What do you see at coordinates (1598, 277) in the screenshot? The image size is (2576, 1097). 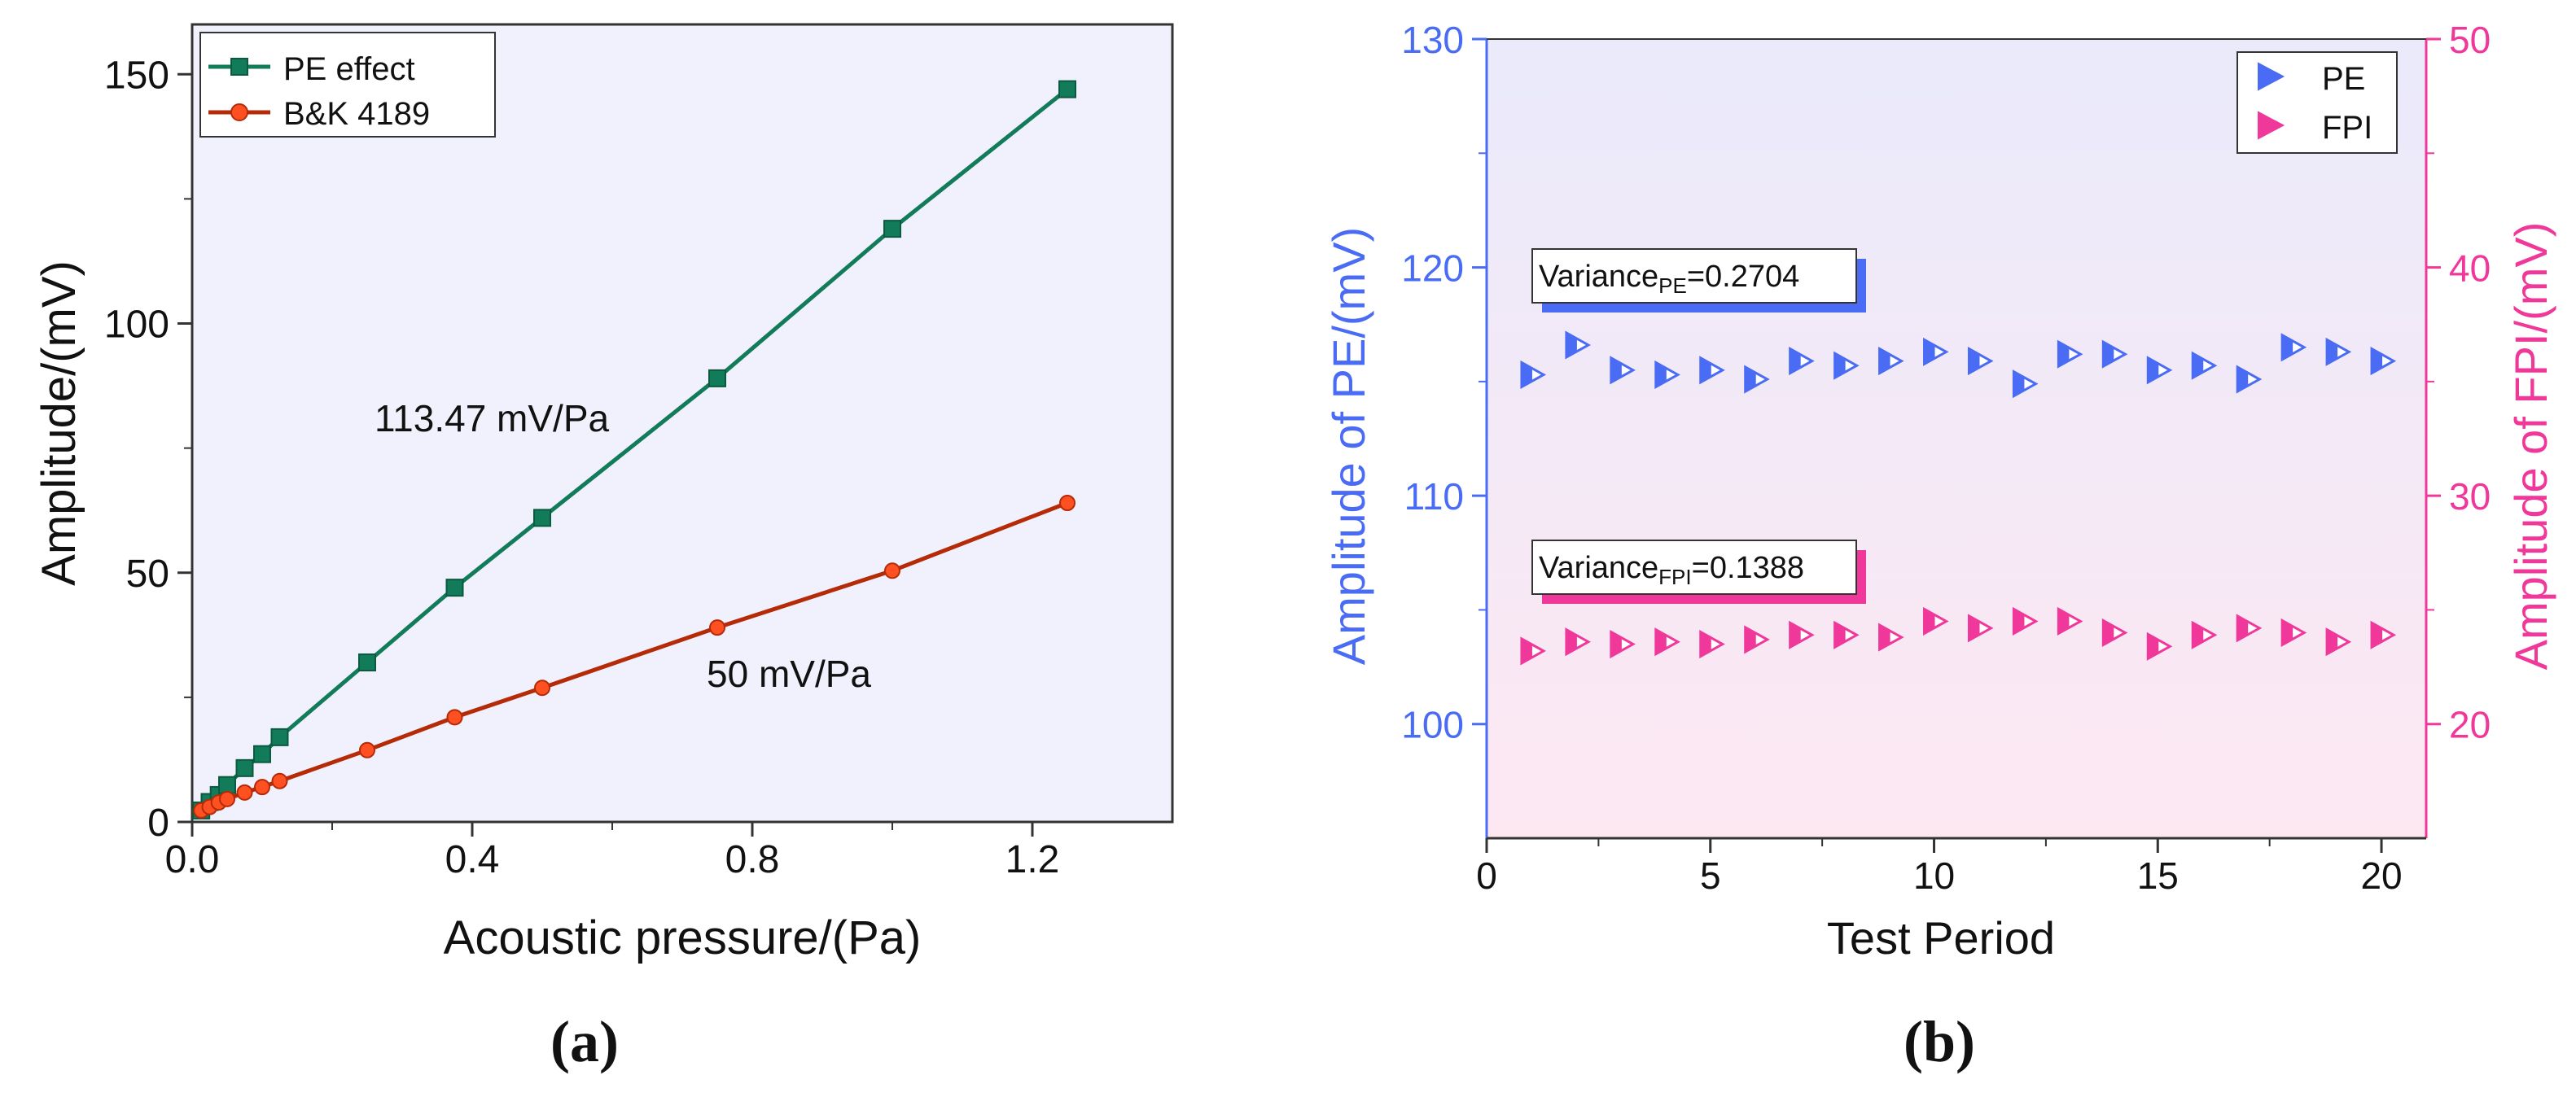 I see `variance-pe-main: Variance` at bounding box center [1598, 277].